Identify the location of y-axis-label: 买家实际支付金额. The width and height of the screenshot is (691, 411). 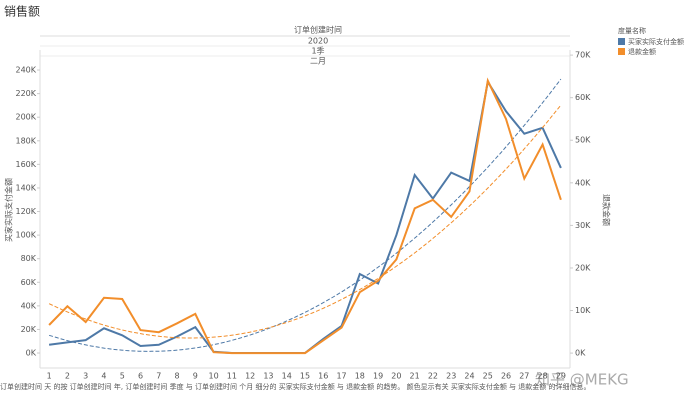
(9, 210).